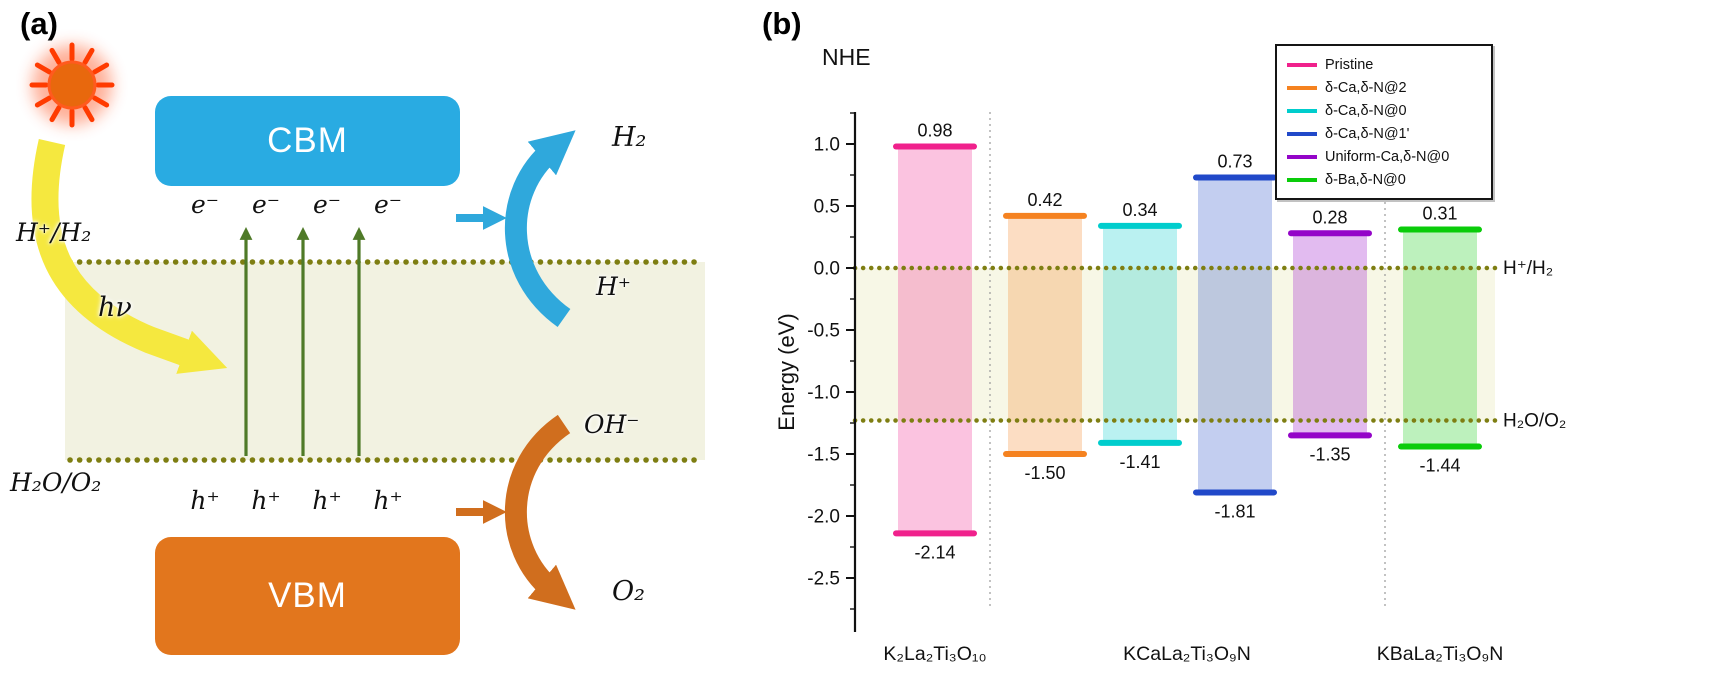 Image resolution: width=1720 pixels, height=700 pixels. What do you see at coordinates (1366, 110) in the screenshot?
I see `legend-label: δ-Ca,δ-N@0` at bounding box center [1366, 110].